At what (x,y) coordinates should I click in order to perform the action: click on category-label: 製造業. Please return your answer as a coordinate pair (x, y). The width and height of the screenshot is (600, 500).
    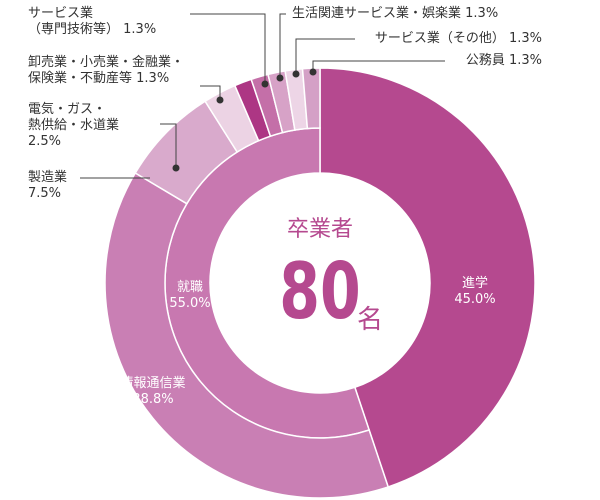
    Looking at the image, I should click on (48, 177).